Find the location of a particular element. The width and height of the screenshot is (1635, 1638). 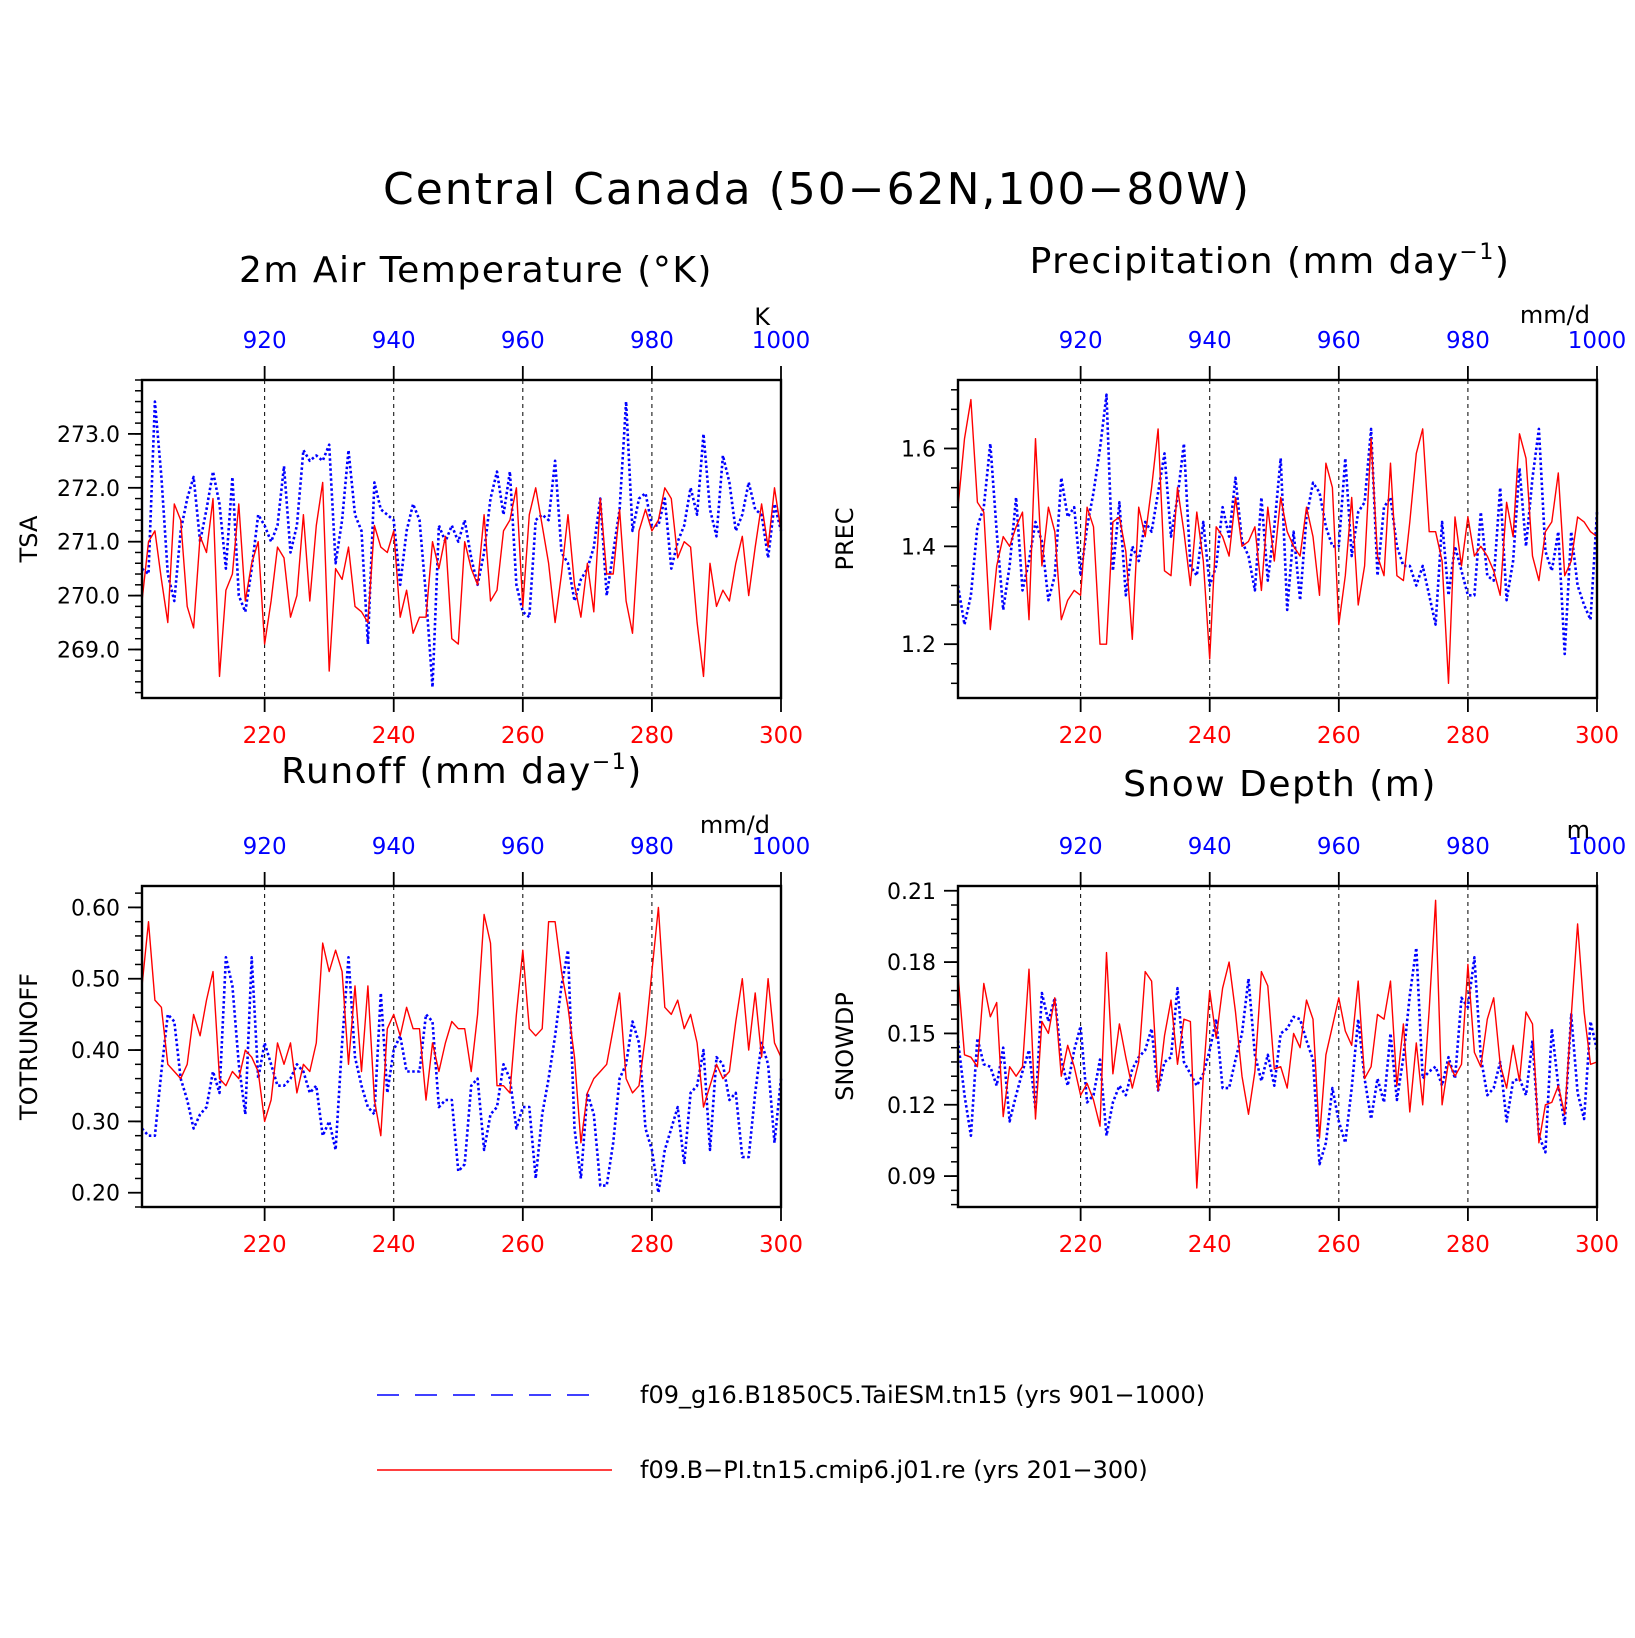

y-tick-label: 0.09 is located at coordinates (911, 1177).